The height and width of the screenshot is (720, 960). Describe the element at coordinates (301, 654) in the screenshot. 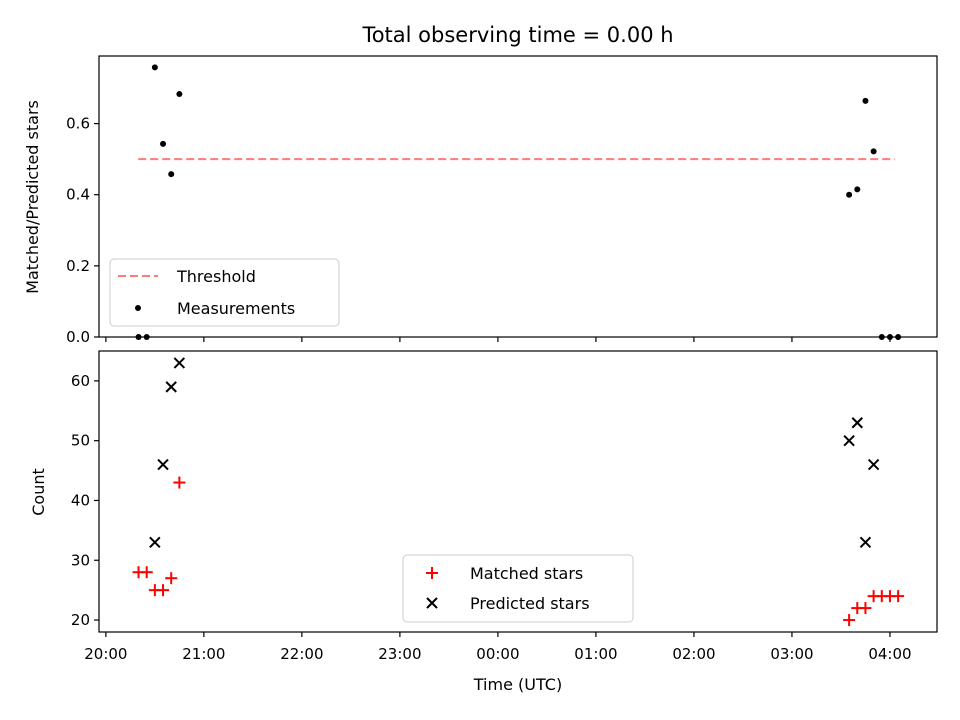

I see `x-tick-label: 22:00` at that location.